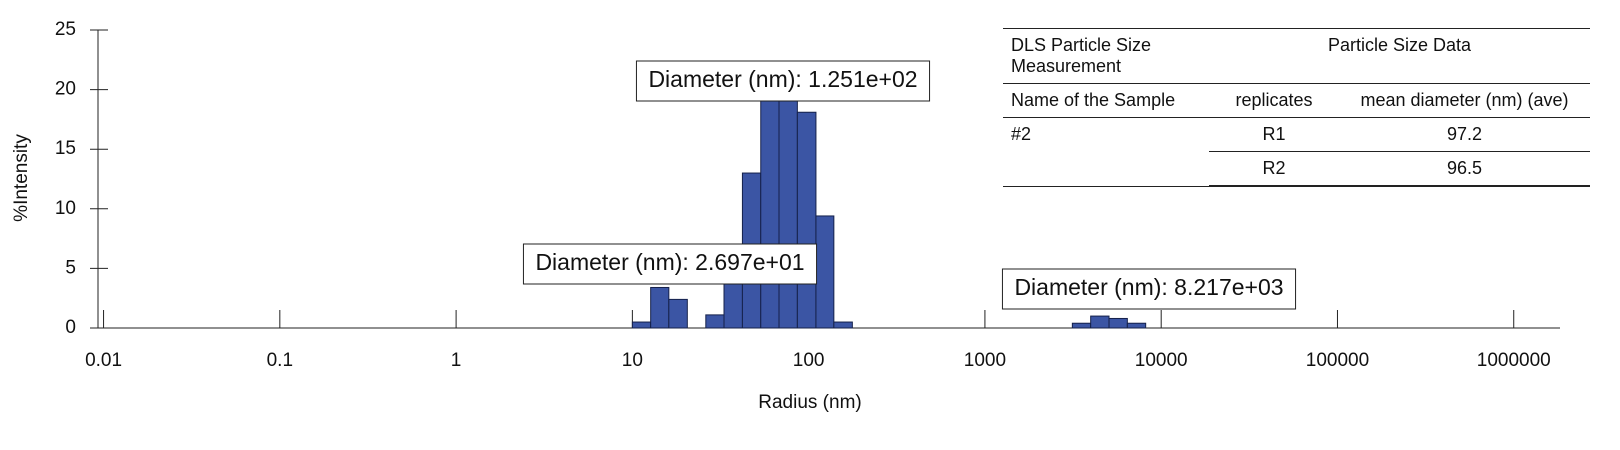 The image size is (1620, 450). What do you see at coordinates (985, 360) in the screenshot?
I see `x-tick-label: 1000` at bounding box center [985, 360].